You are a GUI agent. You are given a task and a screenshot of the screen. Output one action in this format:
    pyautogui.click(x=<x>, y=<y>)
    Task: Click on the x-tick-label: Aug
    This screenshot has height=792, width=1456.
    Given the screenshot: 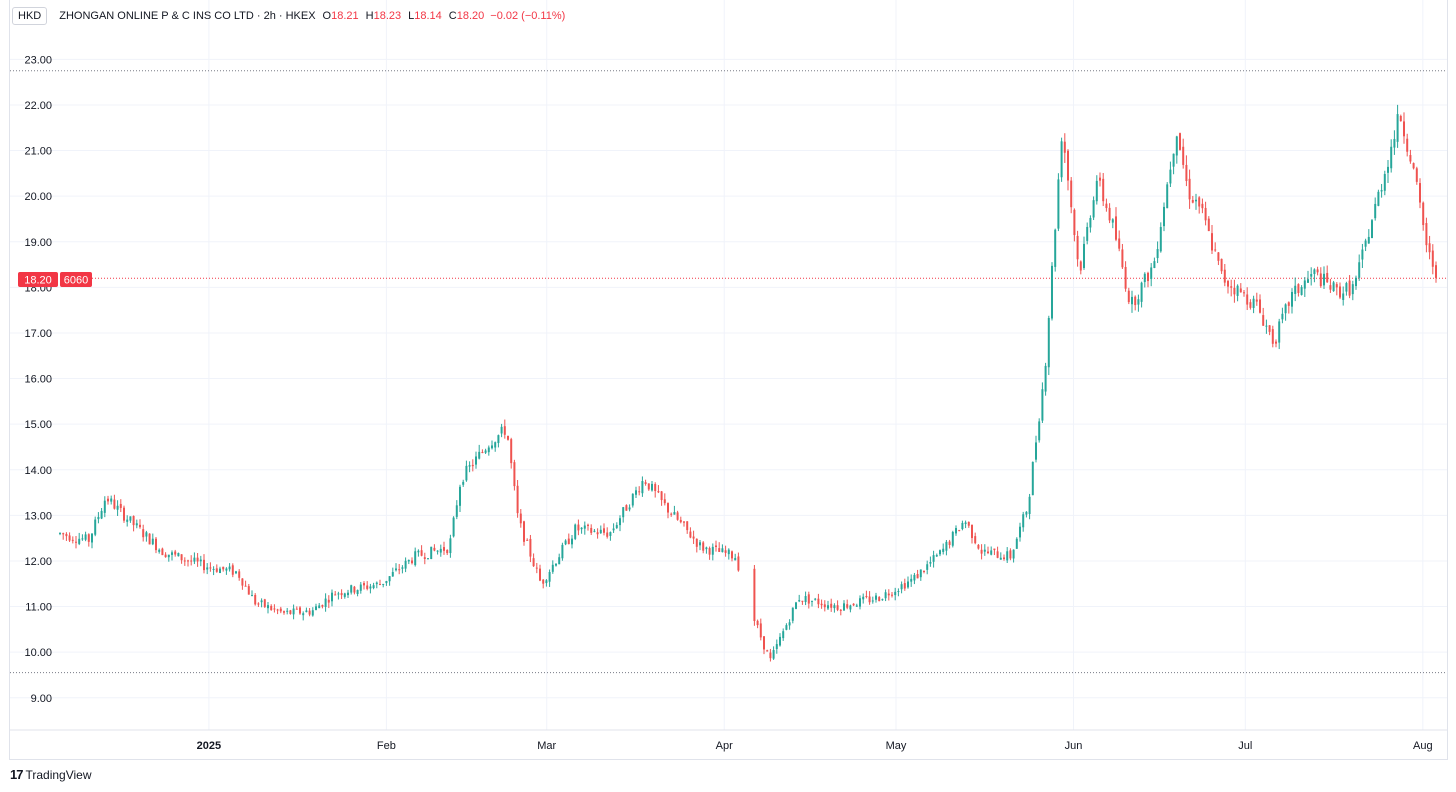 What is the action you would take?
    pyautogui.click(x=1423, y=746)
    